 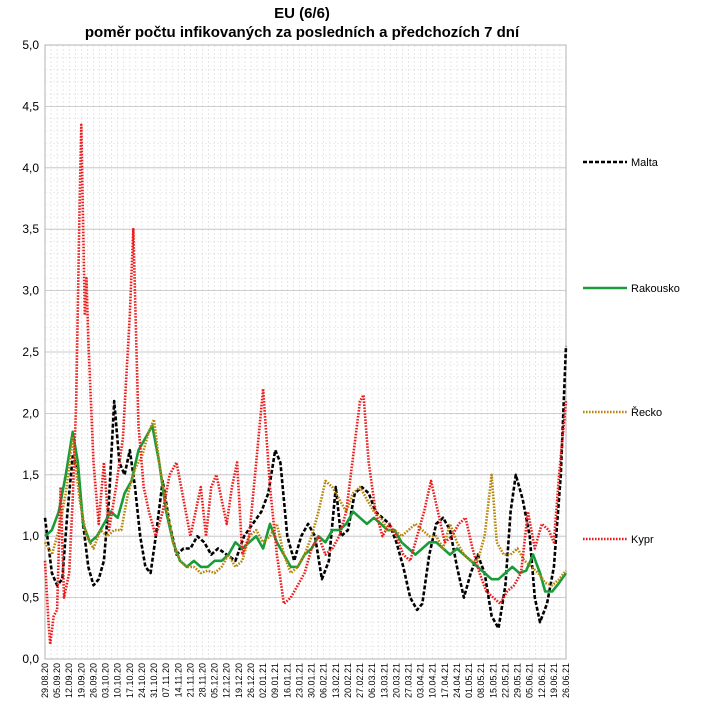 I want to click on x-tick-label: 12.06.21, so click(x=542, y=680).